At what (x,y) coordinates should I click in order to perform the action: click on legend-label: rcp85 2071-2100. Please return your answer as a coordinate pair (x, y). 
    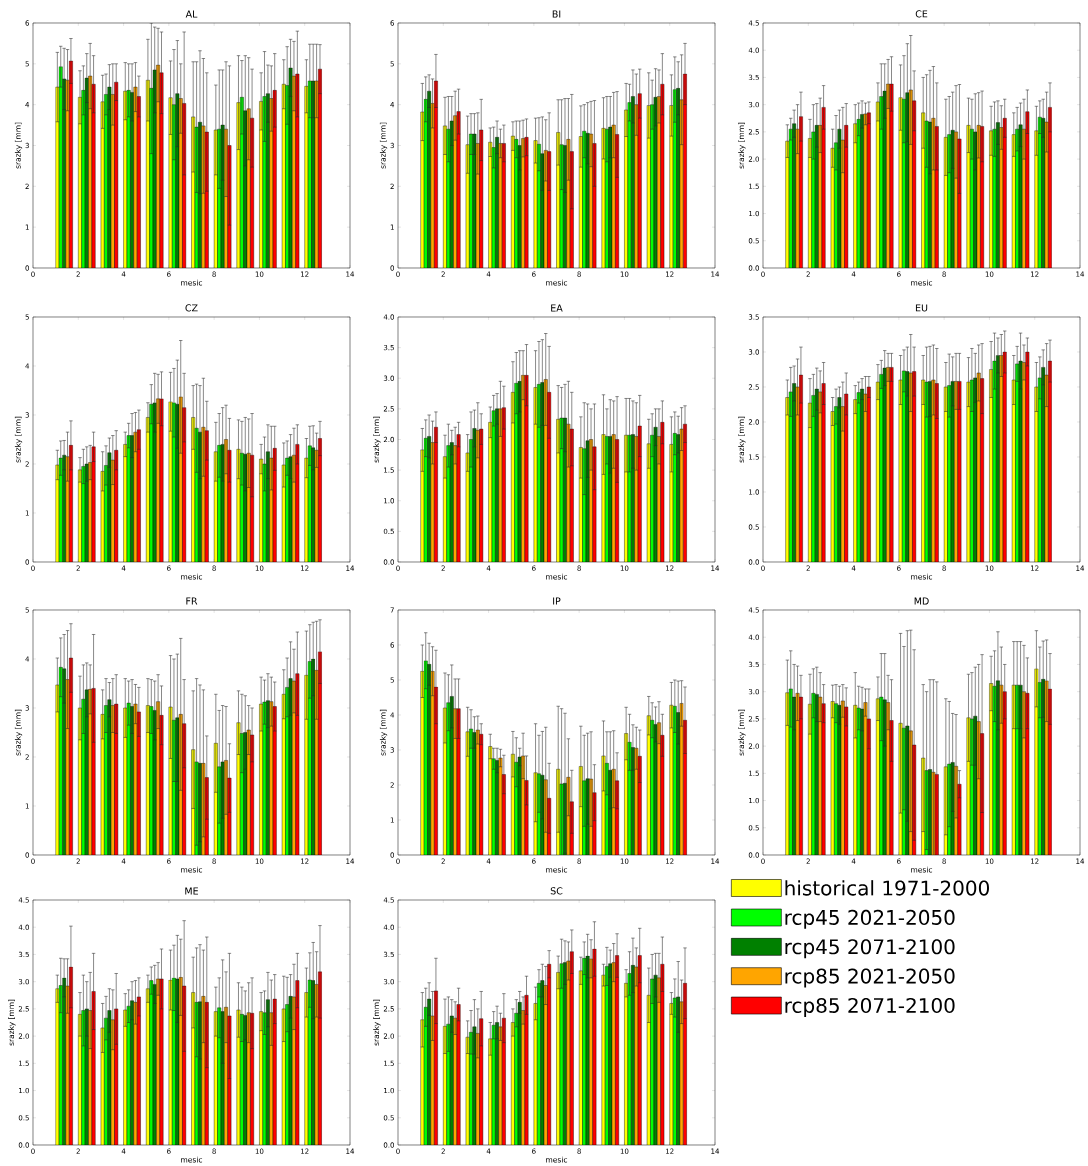
    Looking at the image, I should click on (870, 1007).